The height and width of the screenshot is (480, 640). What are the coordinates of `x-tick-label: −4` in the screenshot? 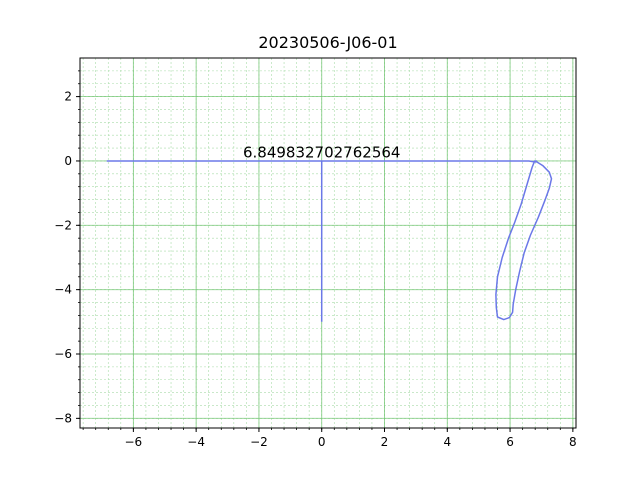 It's located at (196, 442).